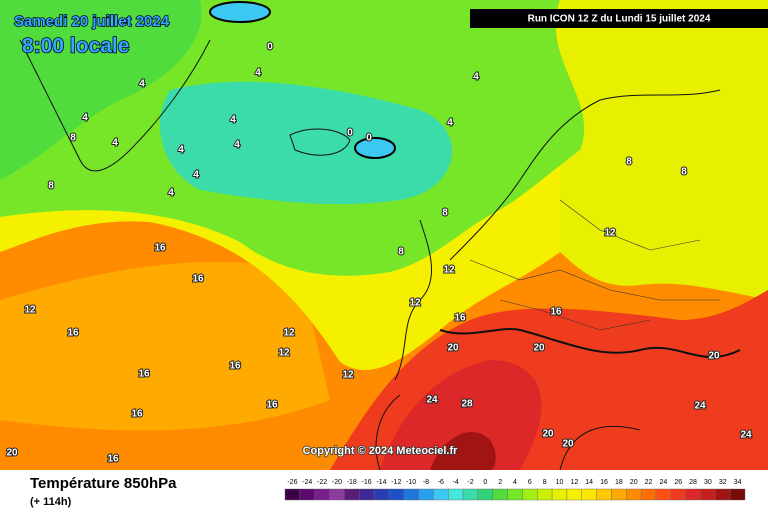 Image resolution: width=768 pixels, height=512 pixels. Describe the element at coordinates (723, 482) in the screenshot. I see `legend-label: 32` at that location.